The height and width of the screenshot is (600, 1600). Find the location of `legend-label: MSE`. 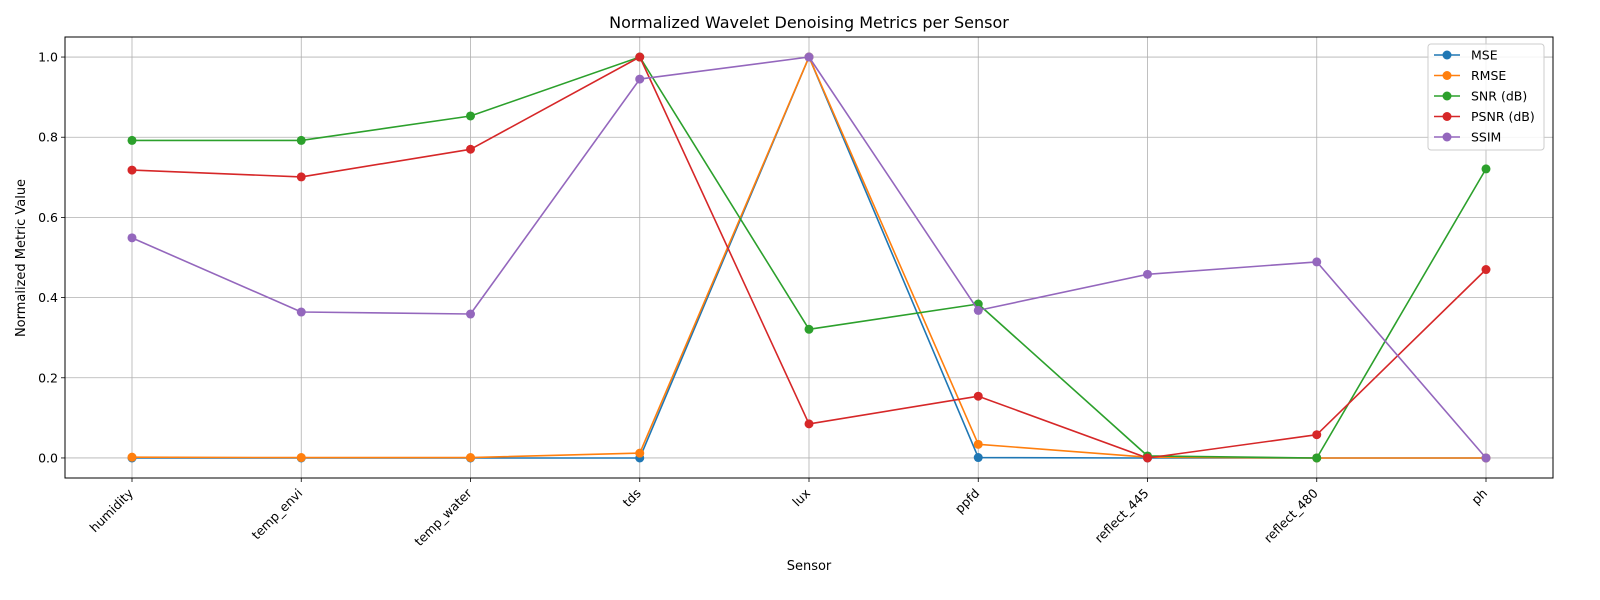

legend-label: MSE is located at coordinates (1484, 55).